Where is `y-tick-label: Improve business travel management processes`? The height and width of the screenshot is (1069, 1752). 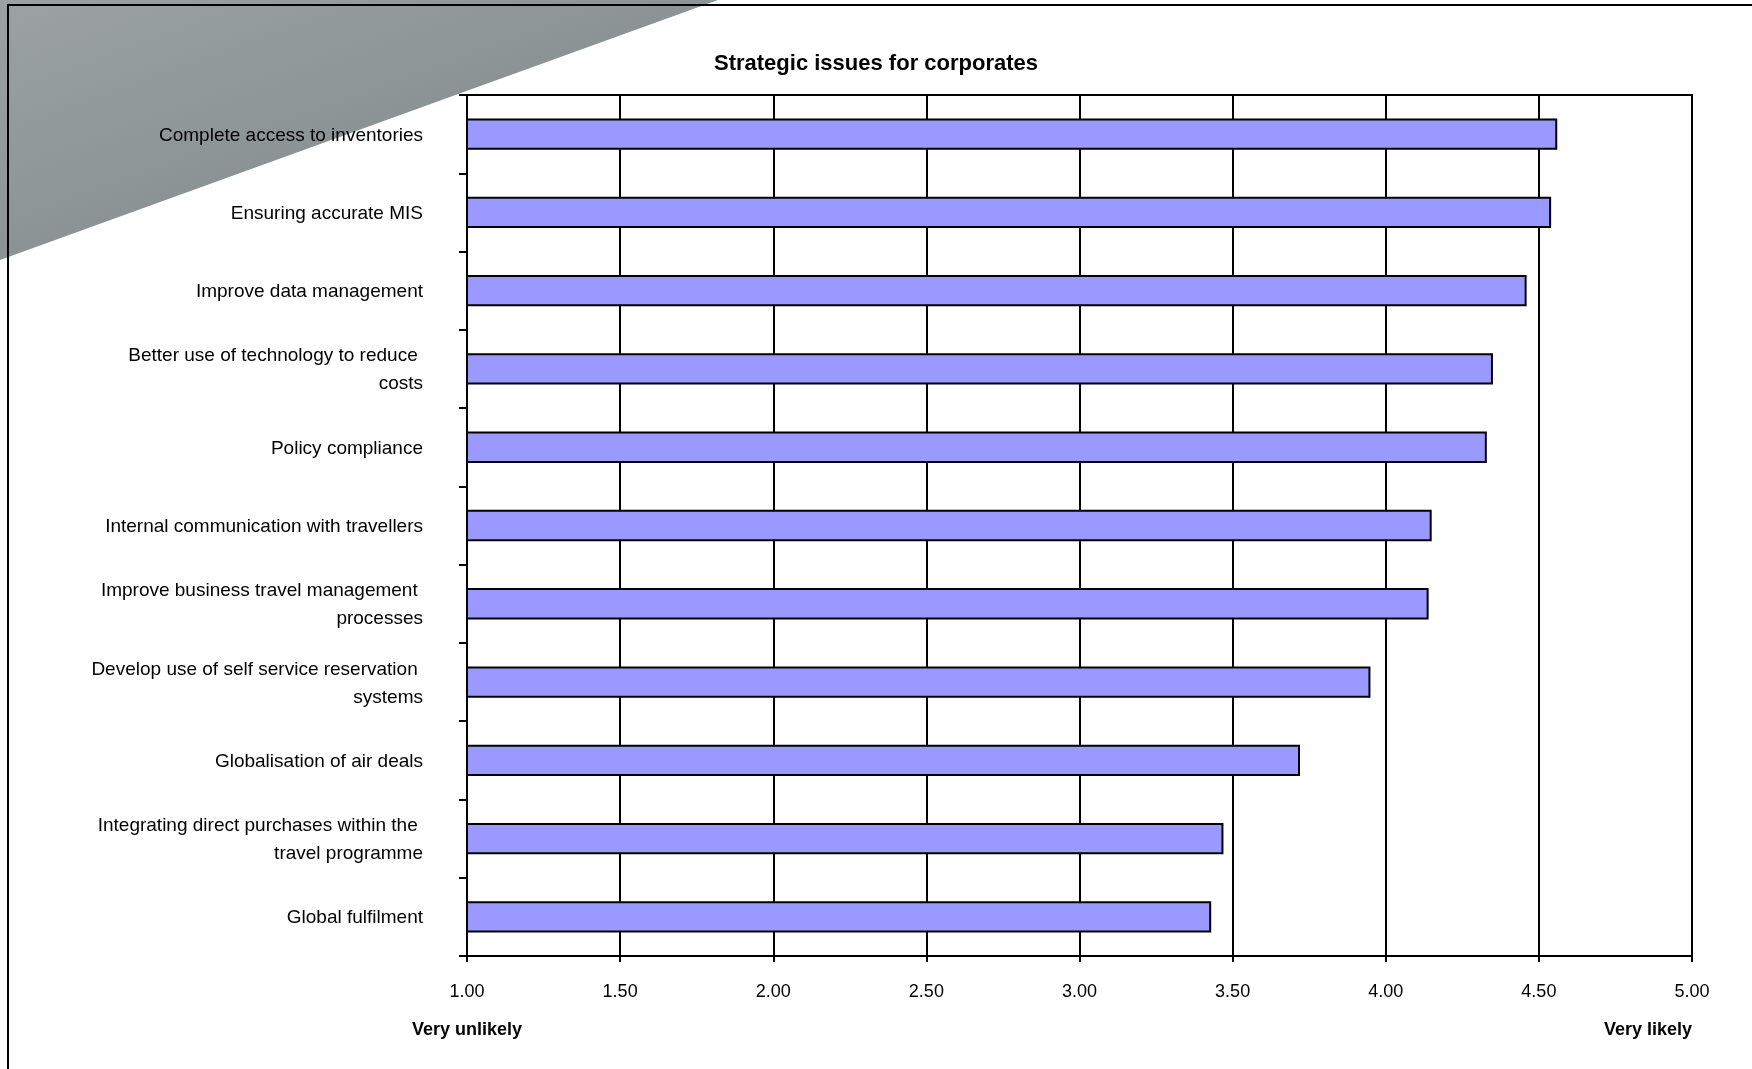
y-tick-label: Improve business travel management processes is located at coordinates (261, 604).